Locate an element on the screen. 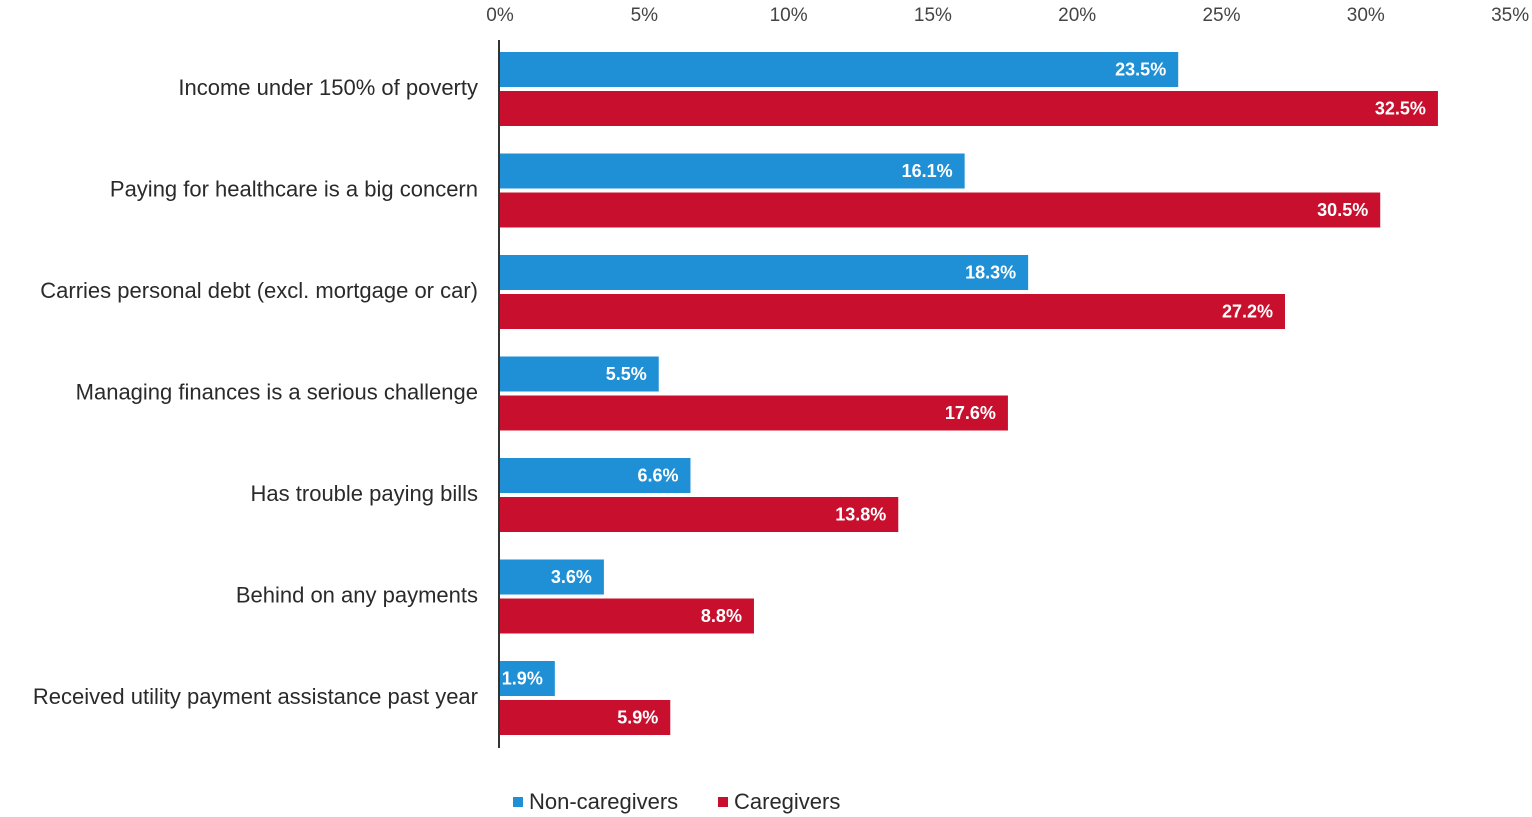 The image size is (1532, 817). x-tick-label: 20% is located at coordinates (1077, 15).